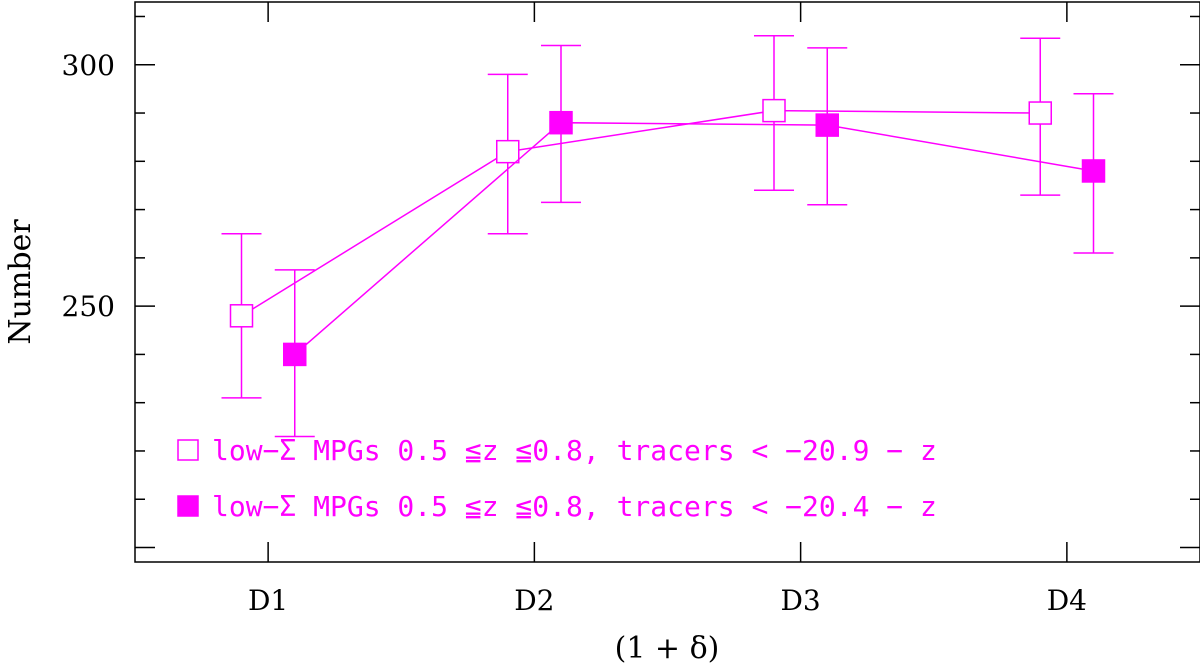  What do you see at coordinates (88, 186) in the screenshot?
I see `y-tick-labels: 250 300` at bounding box center [88, 186].